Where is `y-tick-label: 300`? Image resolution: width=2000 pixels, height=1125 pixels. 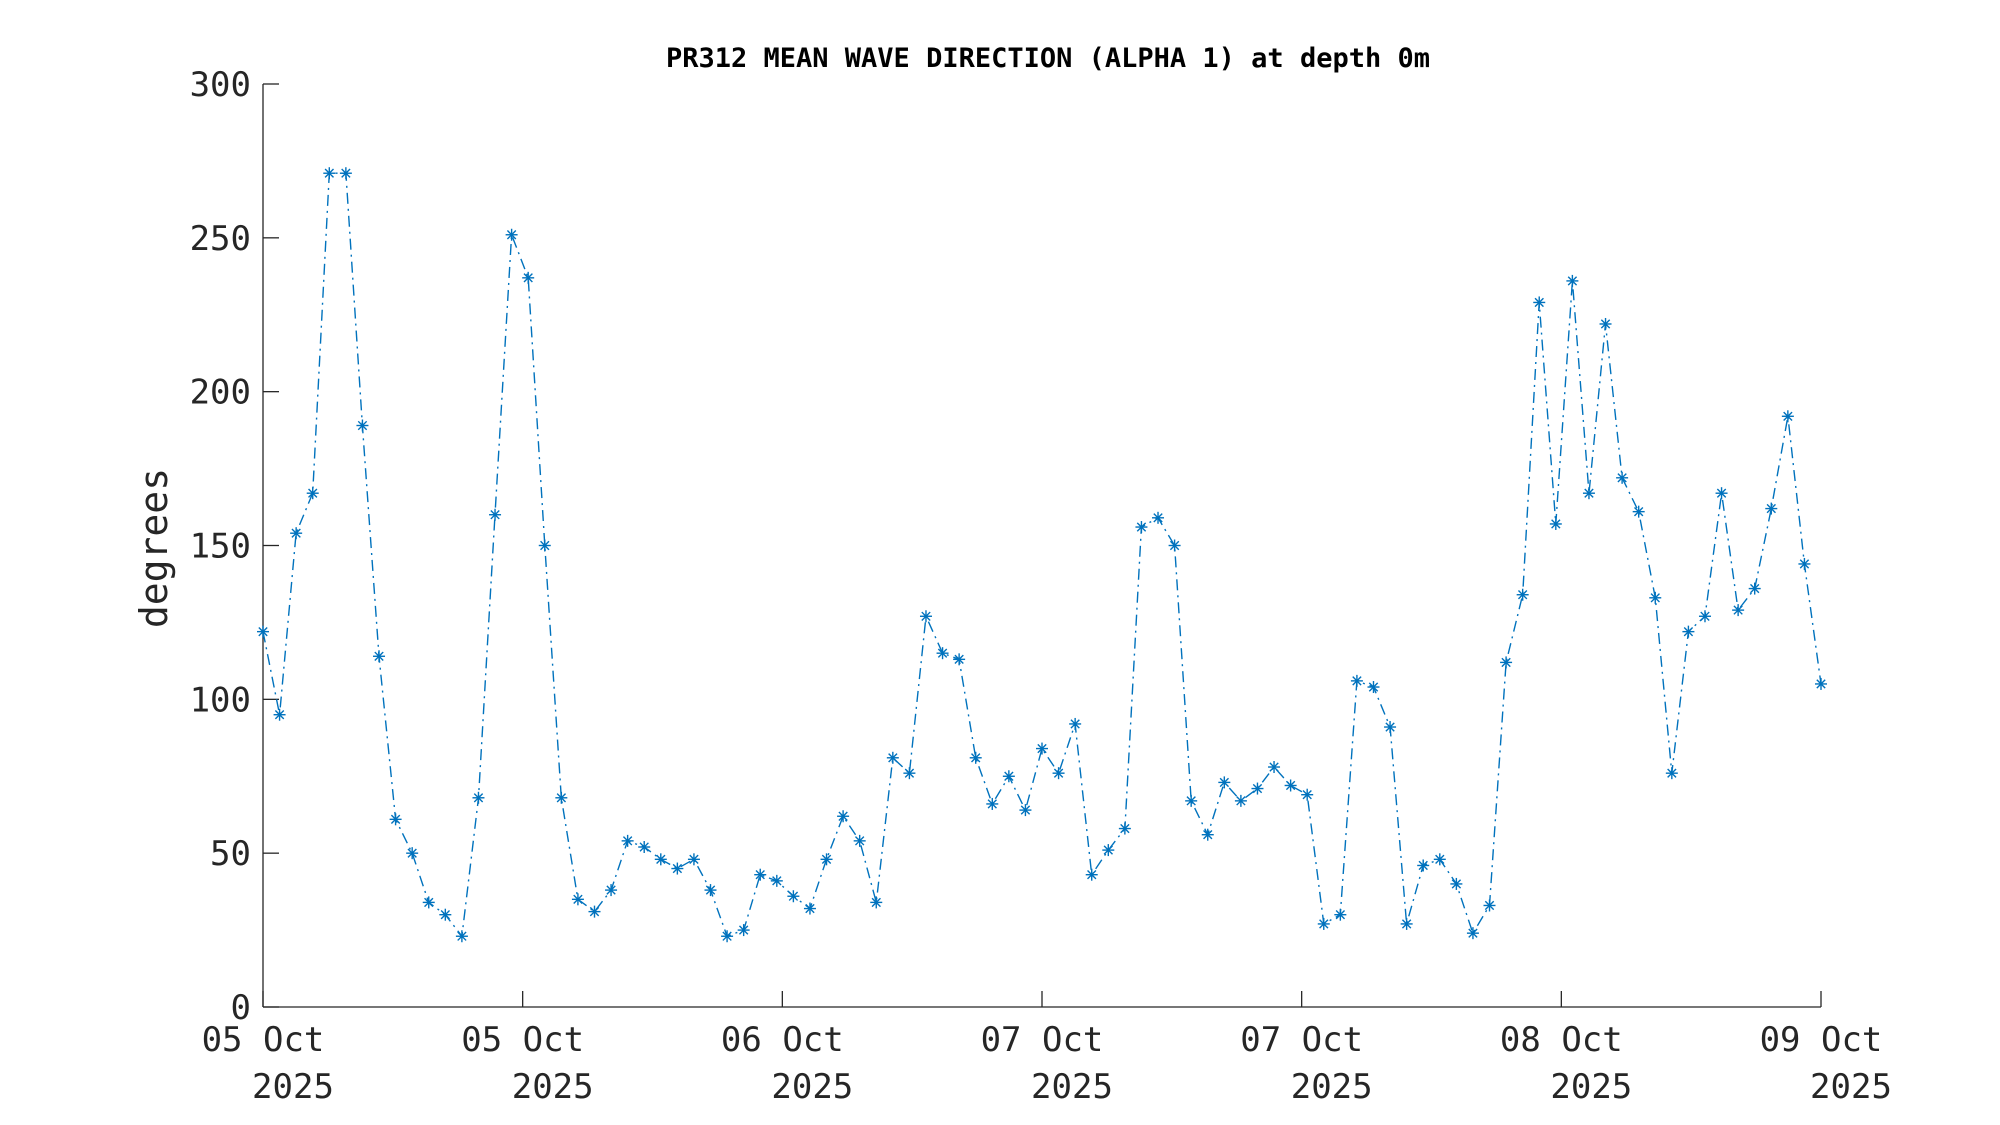 y-tick-label: 300 is located at coordinates (220, 85).